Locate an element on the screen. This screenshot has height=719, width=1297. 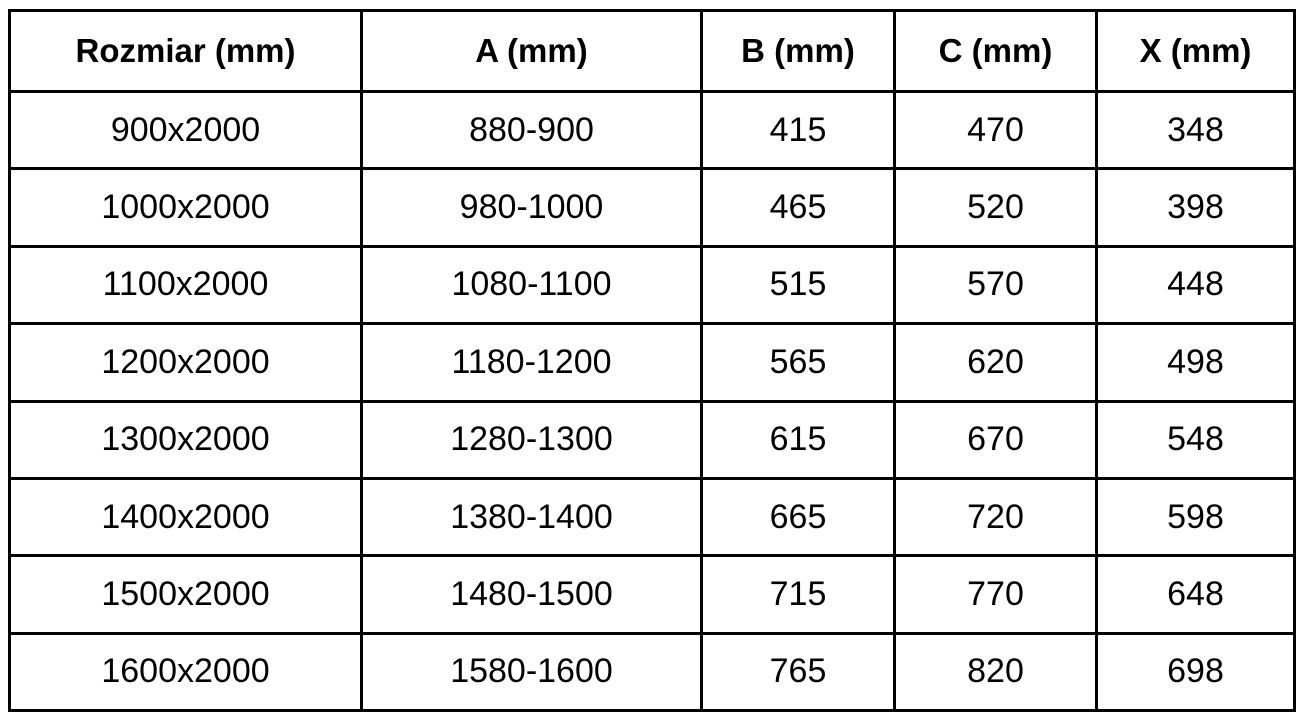
table-row: 1000x2000 980-1000 465 520 398 is located at coordinates (652, 207).